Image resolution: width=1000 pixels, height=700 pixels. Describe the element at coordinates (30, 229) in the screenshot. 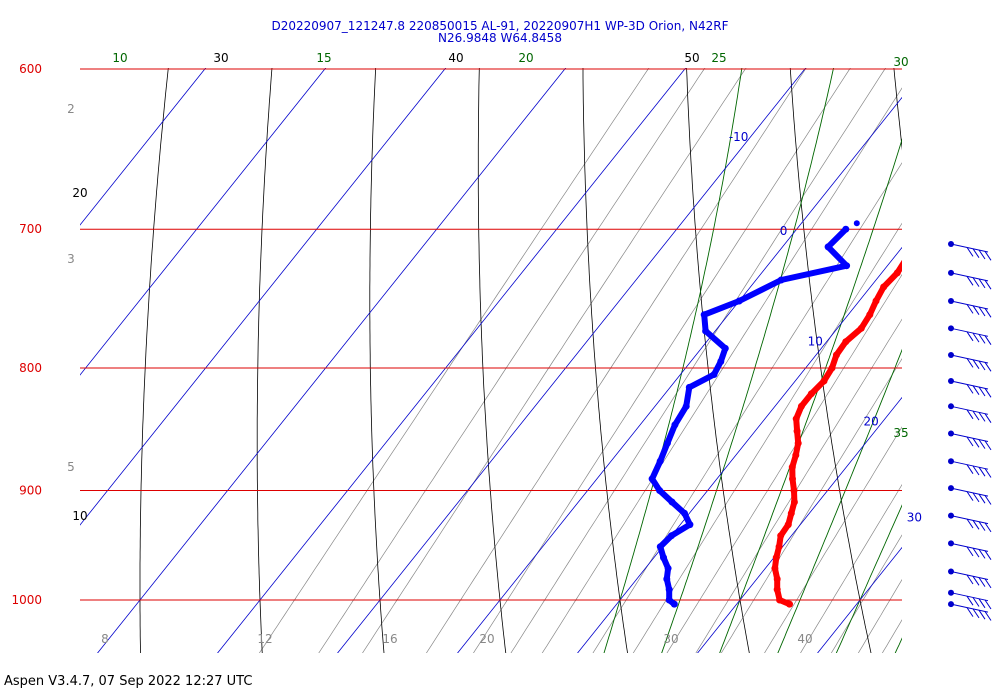

I see `pressure-label-700: 700` at that location.